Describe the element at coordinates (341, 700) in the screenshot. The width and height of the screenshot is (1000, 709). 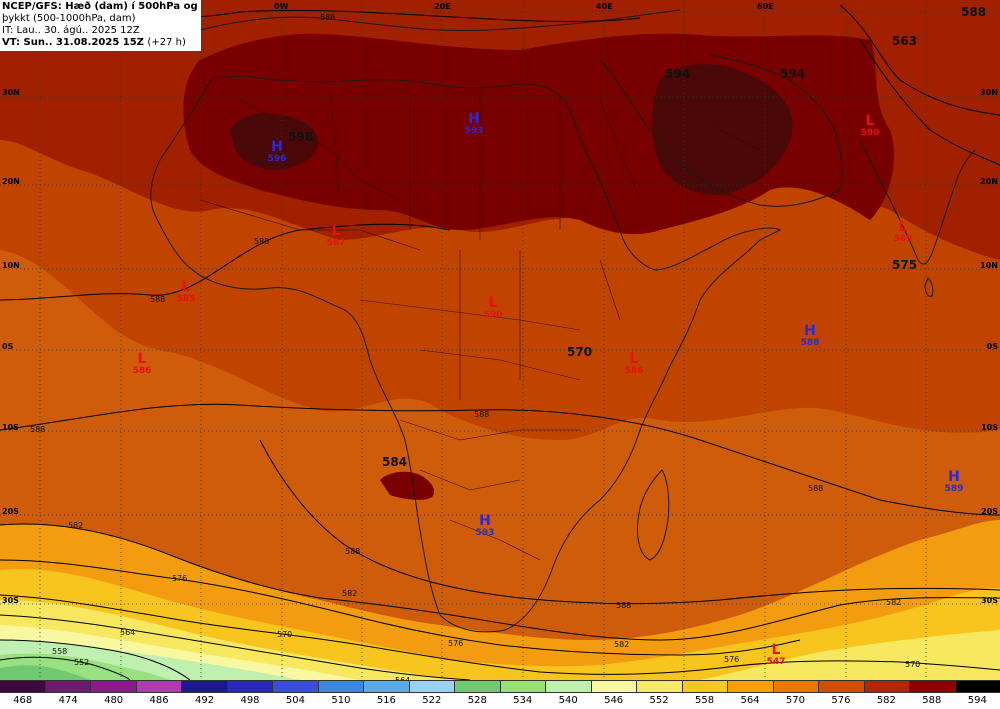
I see `colorbar-tick-label: 510` at that location.